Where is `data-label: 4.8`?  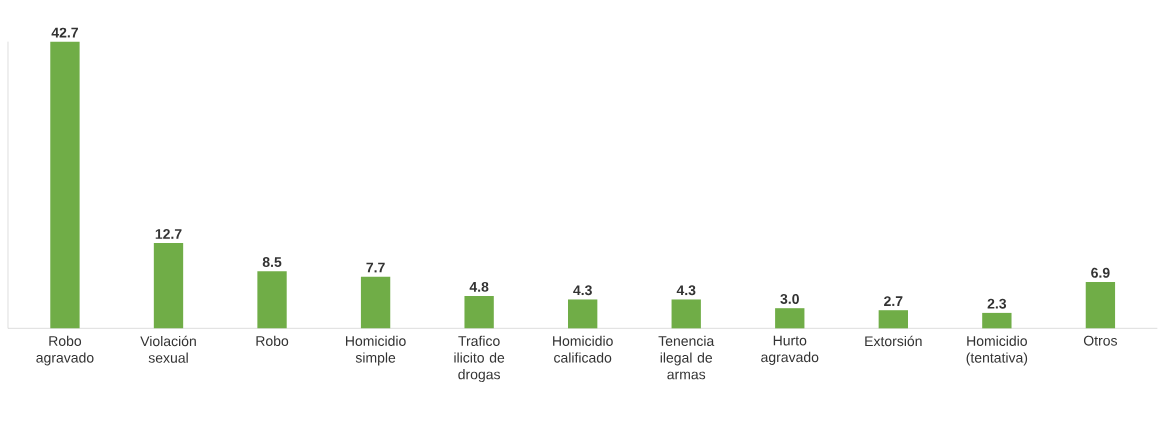
data-label: 4.8 is located at coordinates (479, 286).